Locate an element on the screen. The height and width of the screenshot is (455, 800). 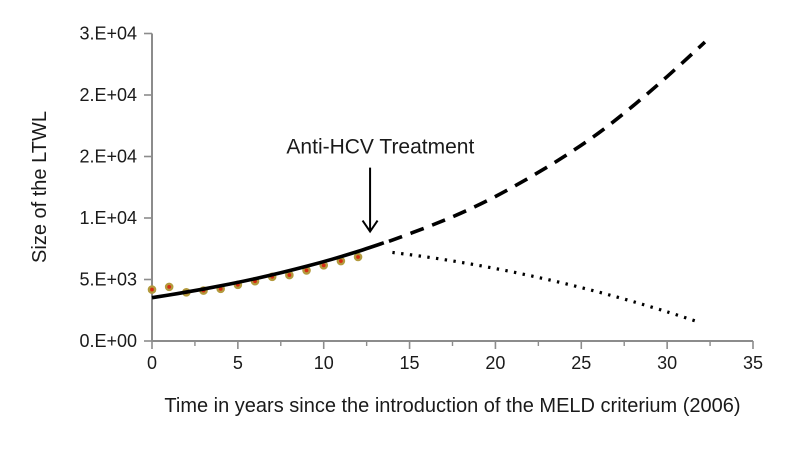
arrow-head is located at coordinates (370, 226).